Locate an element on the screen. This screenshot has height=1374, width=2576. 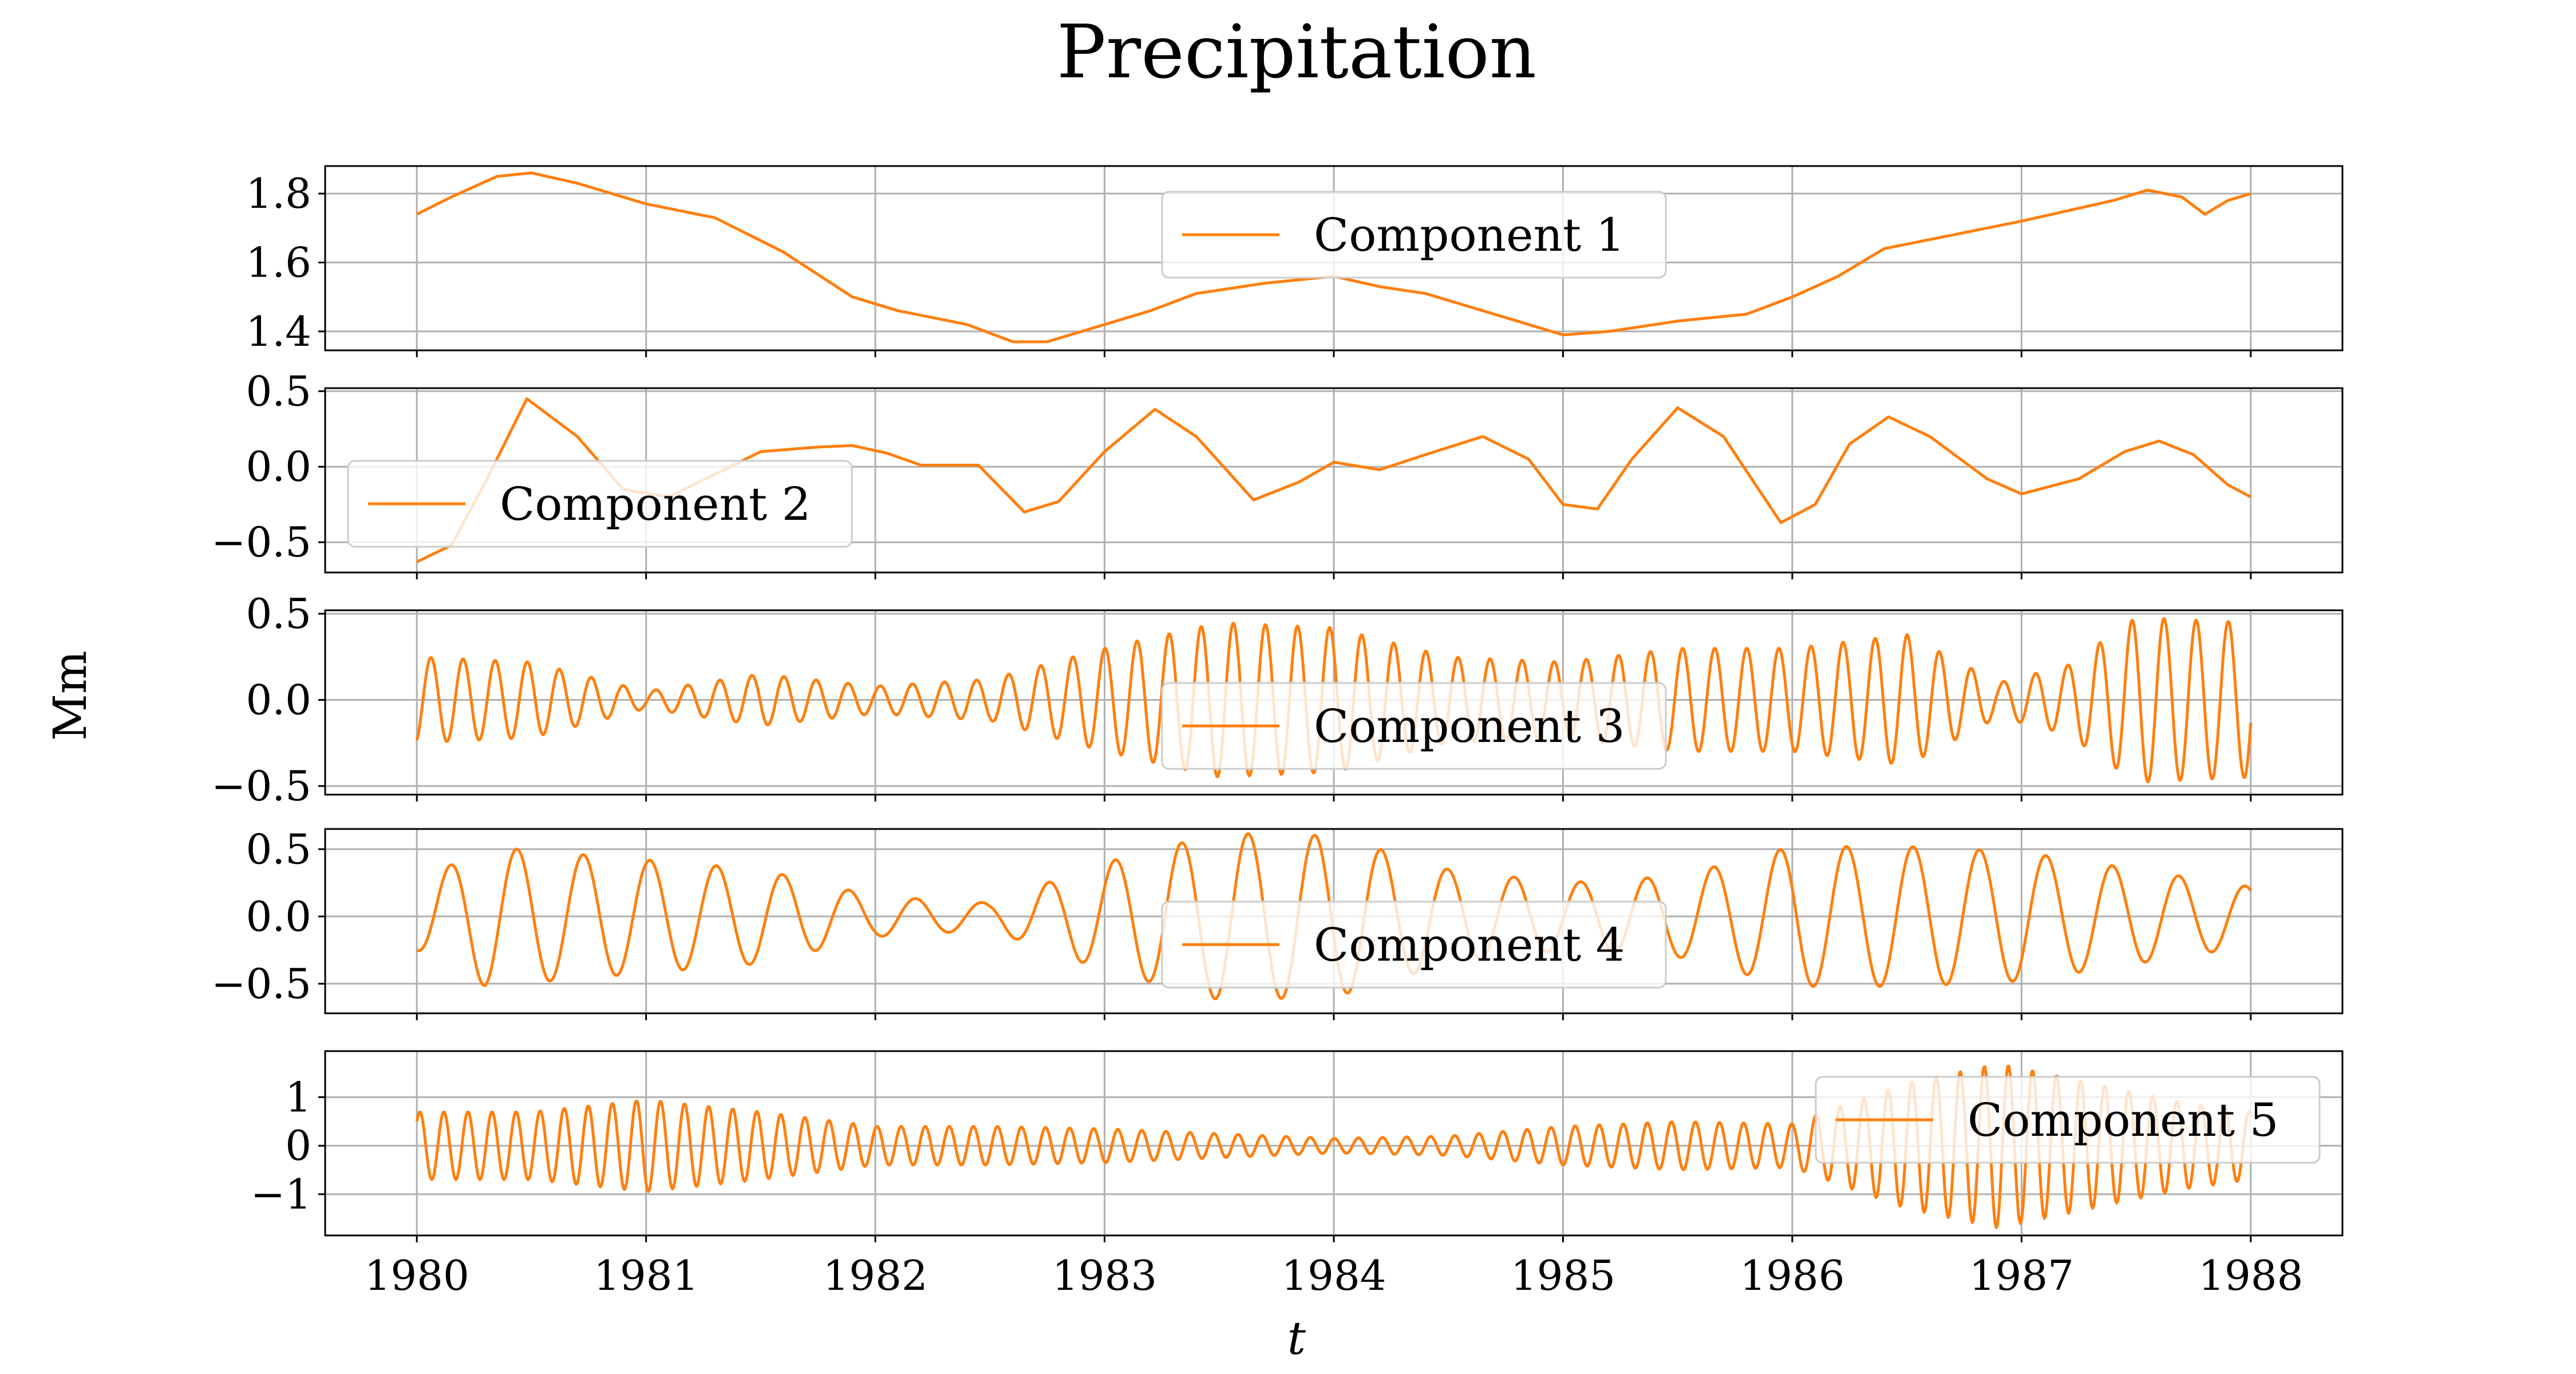
y-tick-label: 0 is located at coordinates (298, 1146).